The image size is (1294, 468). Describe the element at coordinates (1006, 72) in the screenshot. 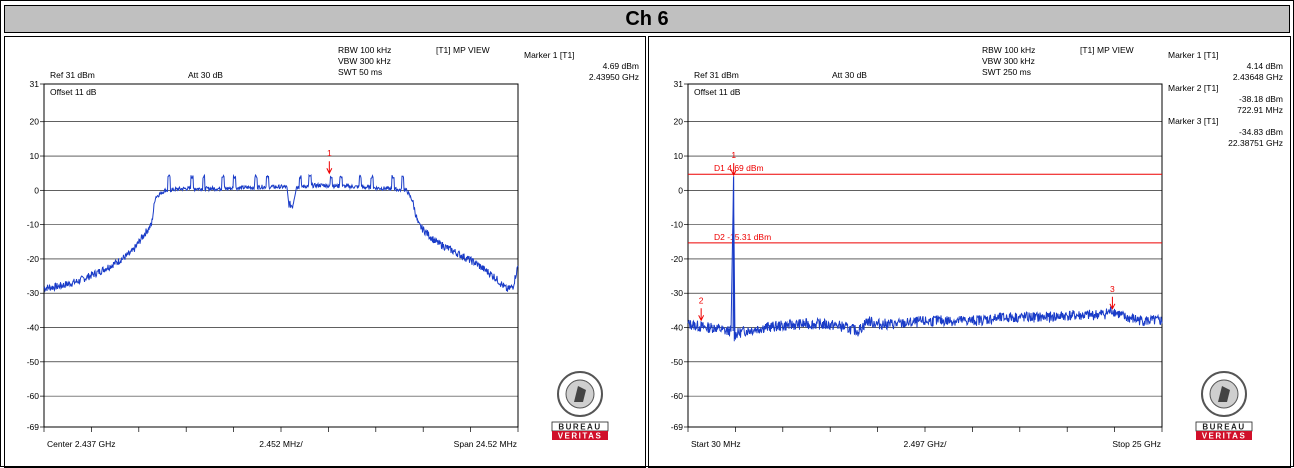

I see `swt-label: SWT 250 ms` at that location.